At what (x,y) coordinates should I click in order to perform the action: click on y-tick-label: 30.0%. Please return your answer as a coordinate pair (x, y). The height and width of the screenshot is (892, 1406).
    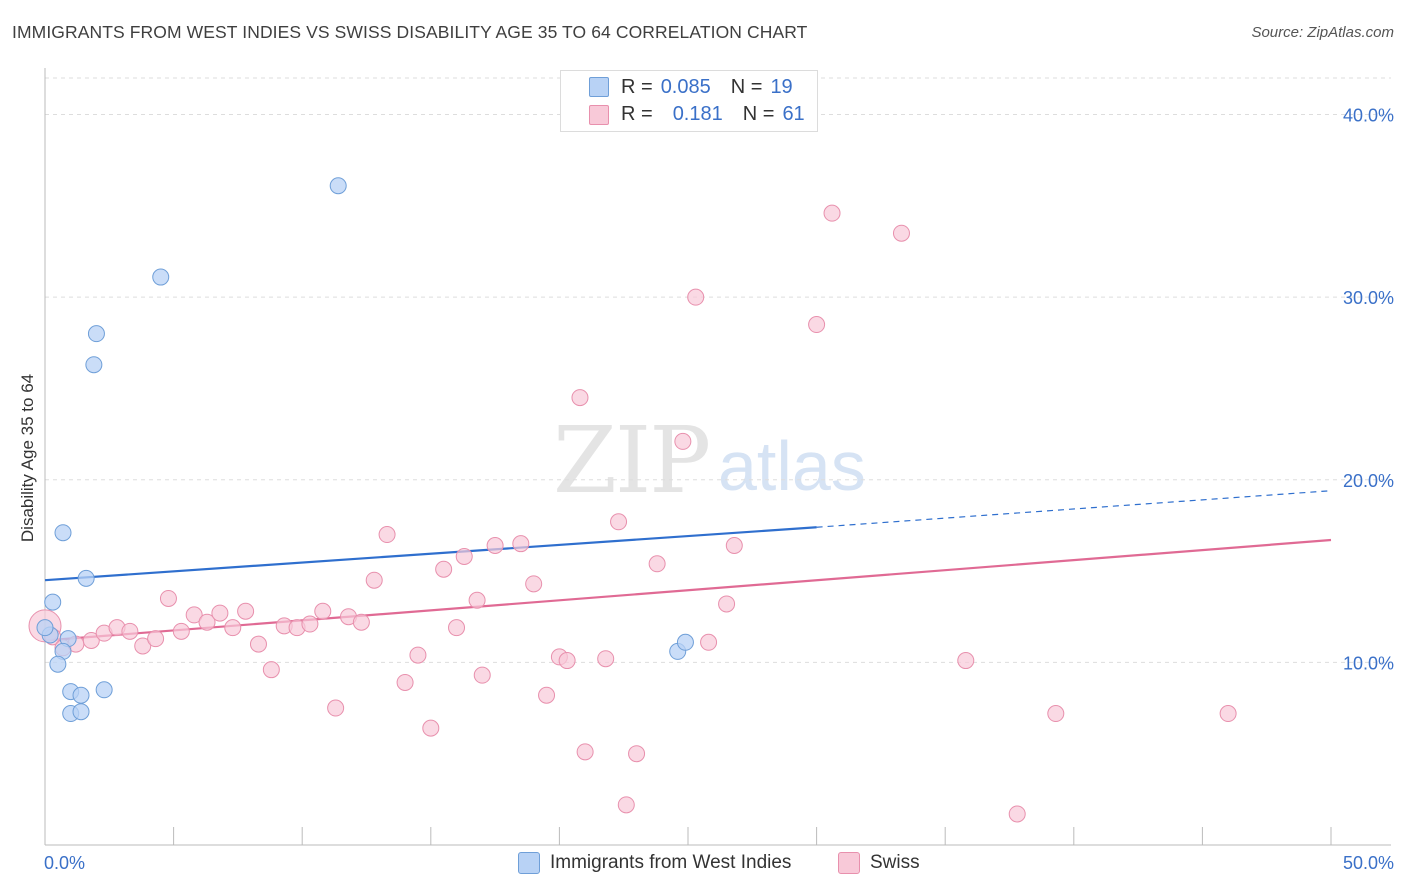
    Looking at the image, I should click on (1368, 298).